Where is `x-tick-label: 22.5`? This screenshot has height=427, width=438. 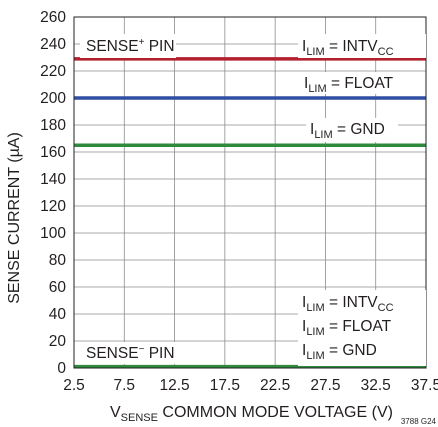
x-tick-label: 22.5 is located at coordinates (275, 385).